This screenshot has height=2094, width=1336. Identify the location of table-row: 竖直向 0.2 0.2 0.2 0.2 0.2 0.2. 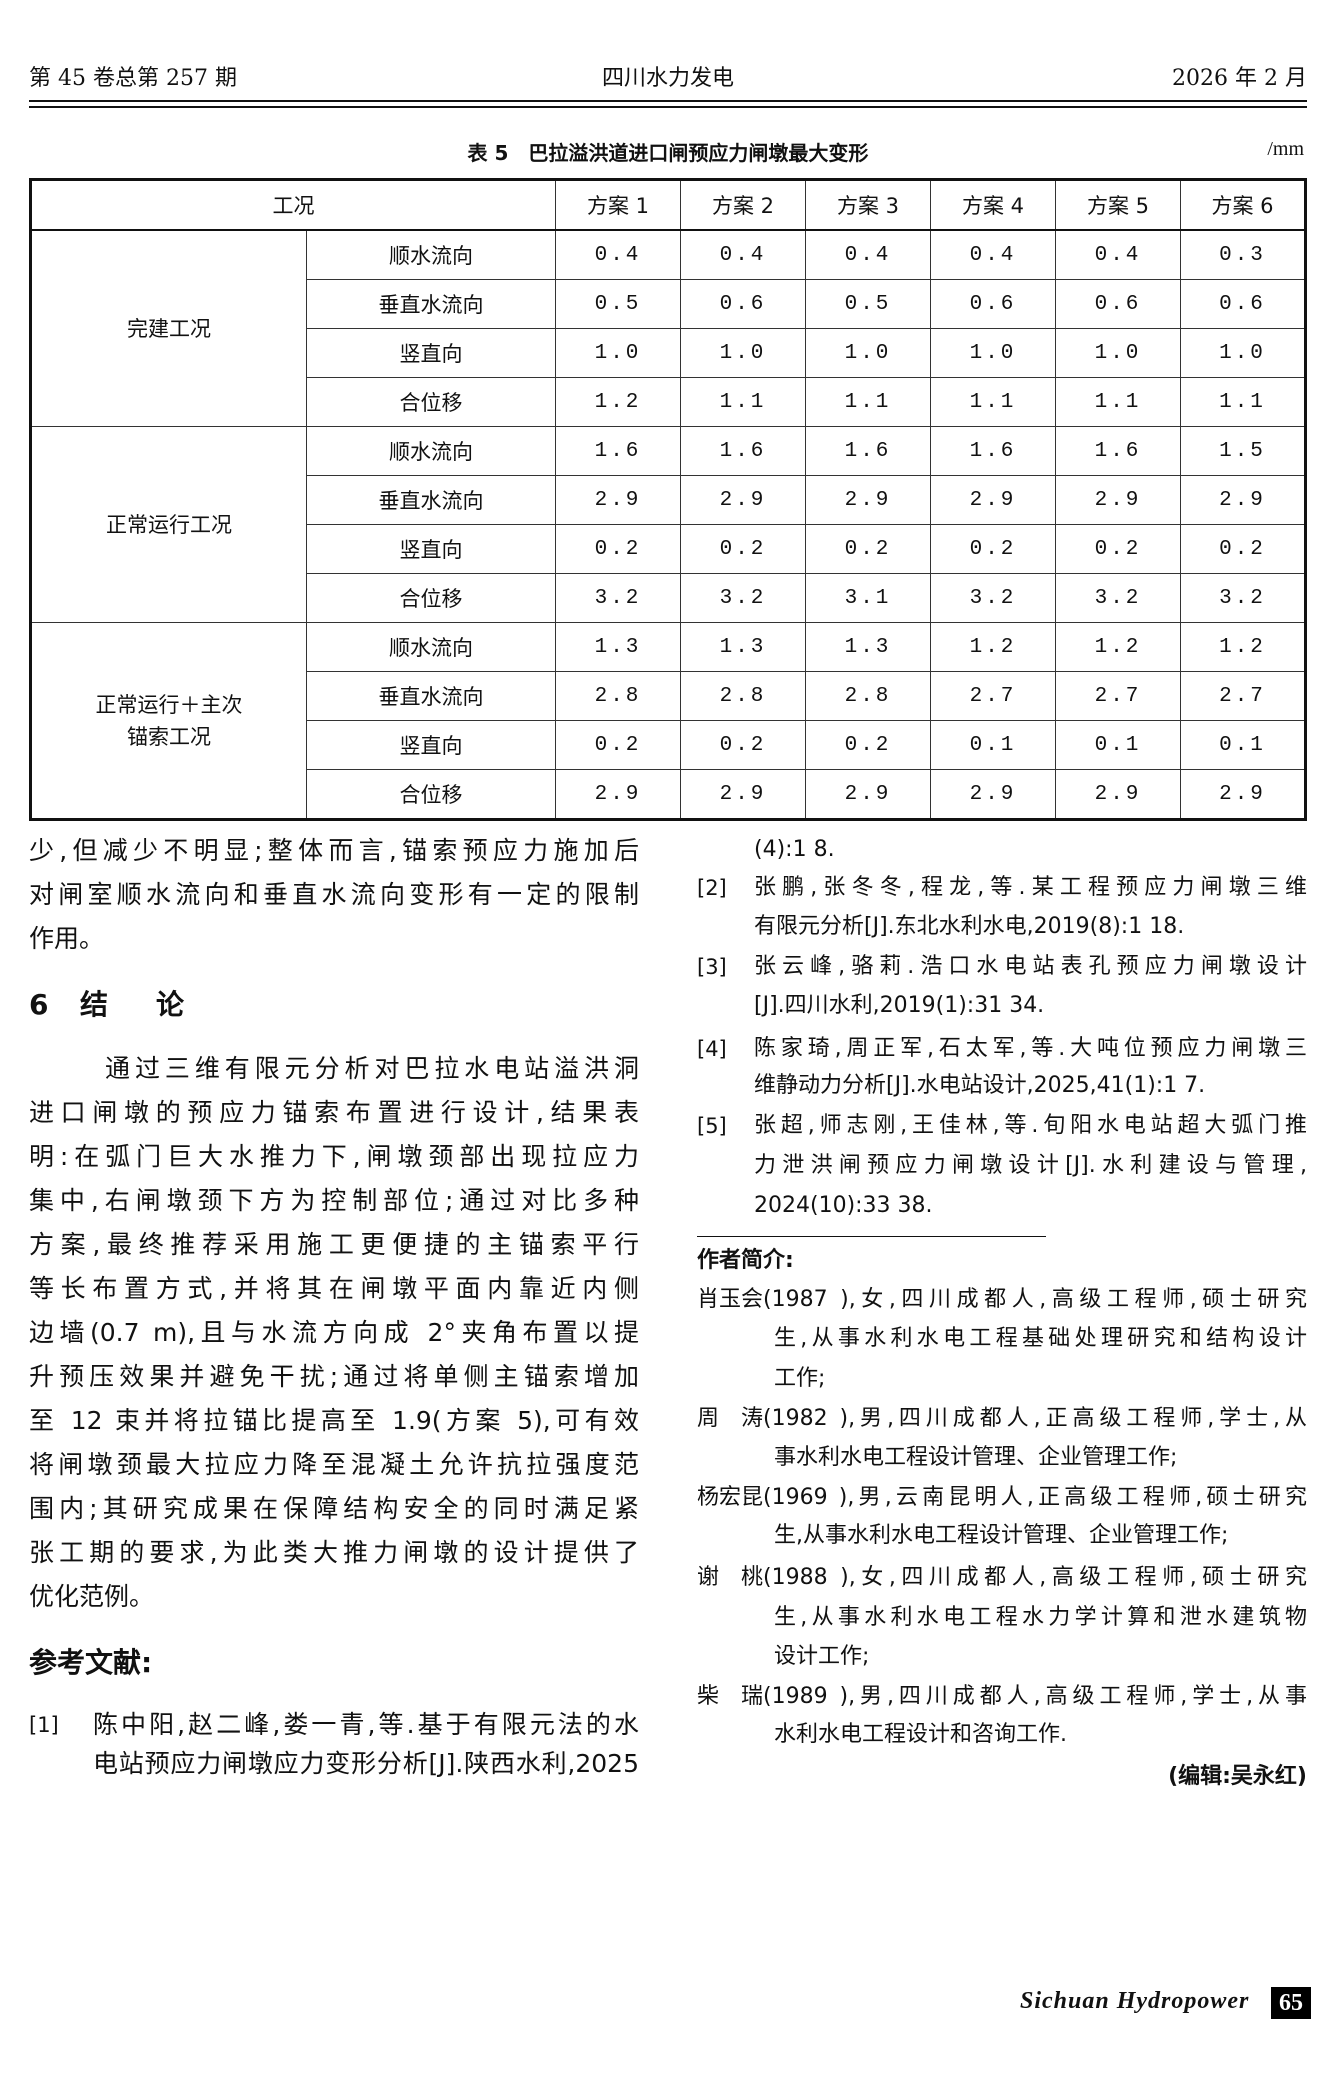
(668, 549).